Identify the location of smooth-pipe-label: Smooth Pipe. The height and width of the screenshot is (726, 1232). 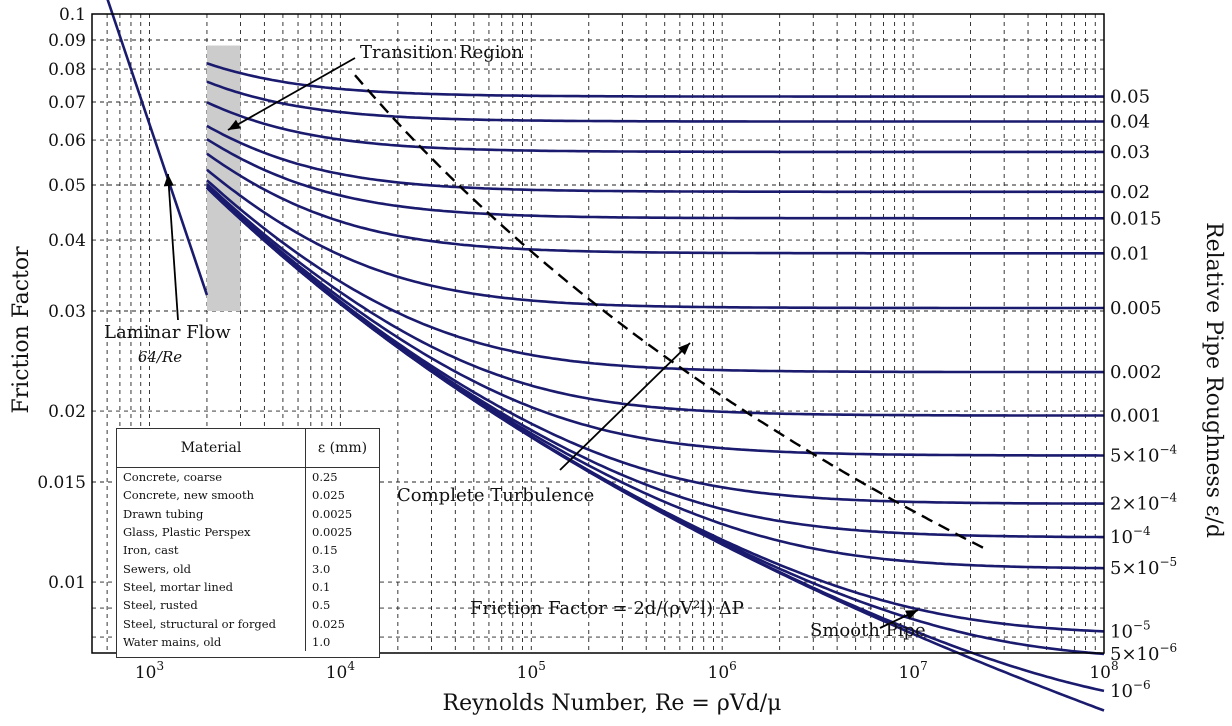
(868, 630).